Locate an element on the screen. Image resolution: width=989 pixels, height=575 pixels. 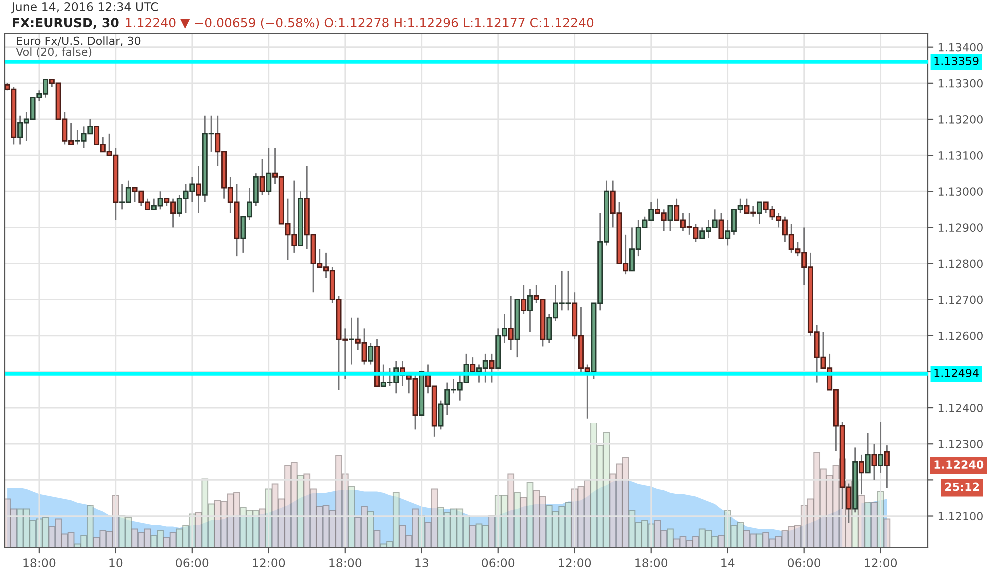
text: 1.12240 is located at coordinates (959, 464).